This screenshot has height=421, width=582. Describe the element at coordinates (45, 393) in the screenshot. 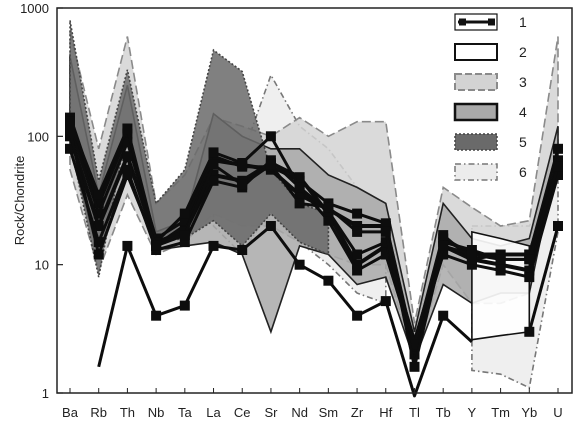

I see `y-tick-label: 1` at that location.